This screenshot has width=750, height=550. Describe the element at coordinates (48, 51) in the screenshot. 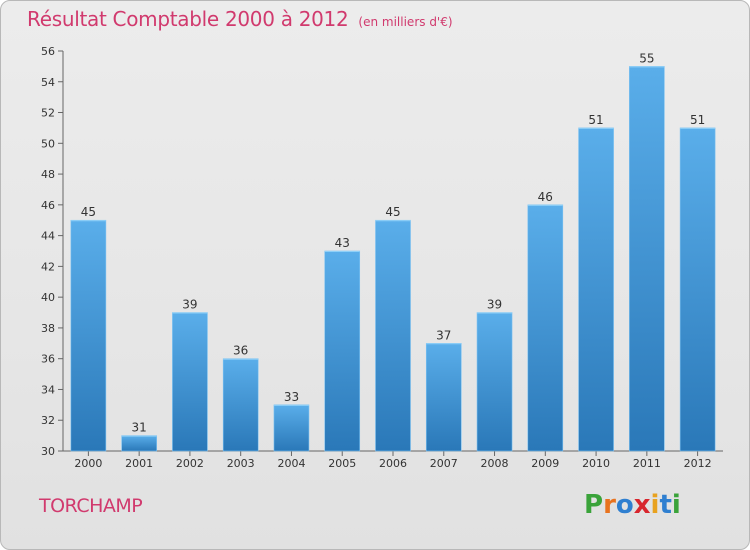

I see `y-tick-label: 56` at that location.